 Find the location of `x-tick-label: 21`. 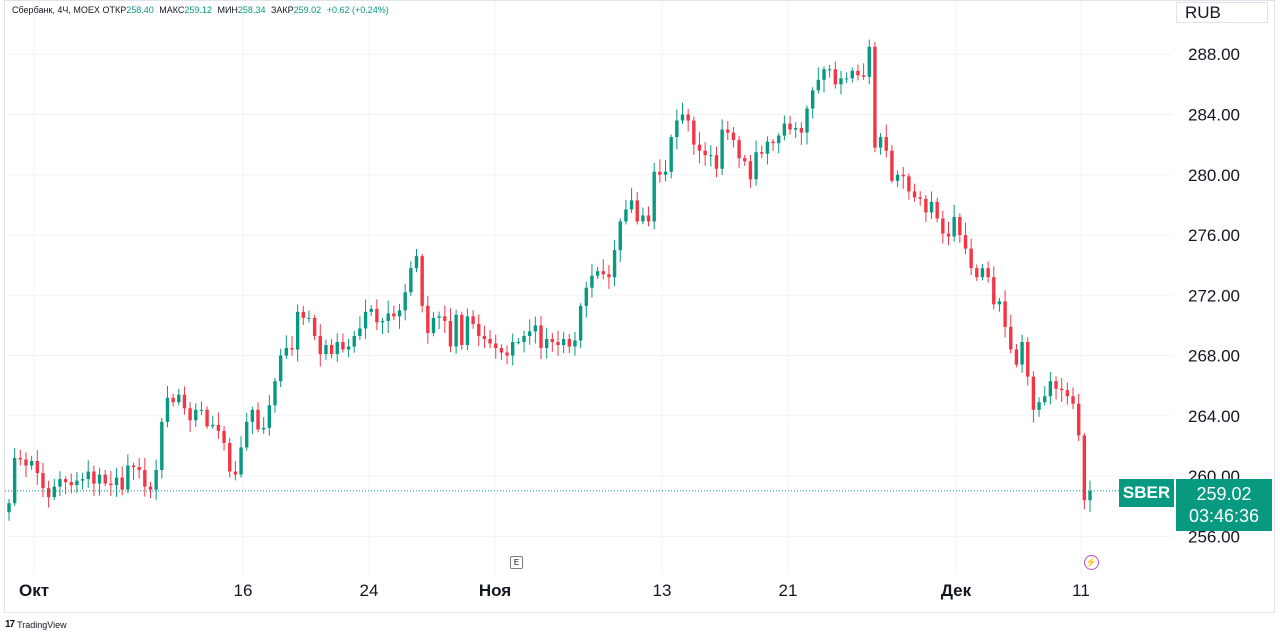

x-tick-label: 21 is located at coordinates (788, 590).